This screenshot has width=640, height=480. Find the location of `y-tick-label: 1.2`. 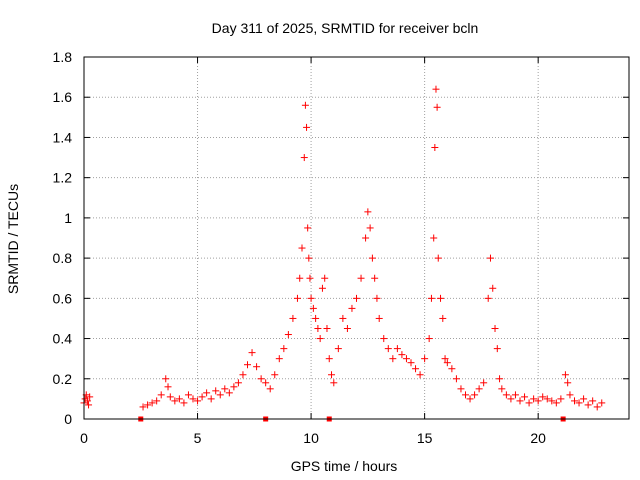

y-tick-label: 1.2 is located at coordinates (63, 178).